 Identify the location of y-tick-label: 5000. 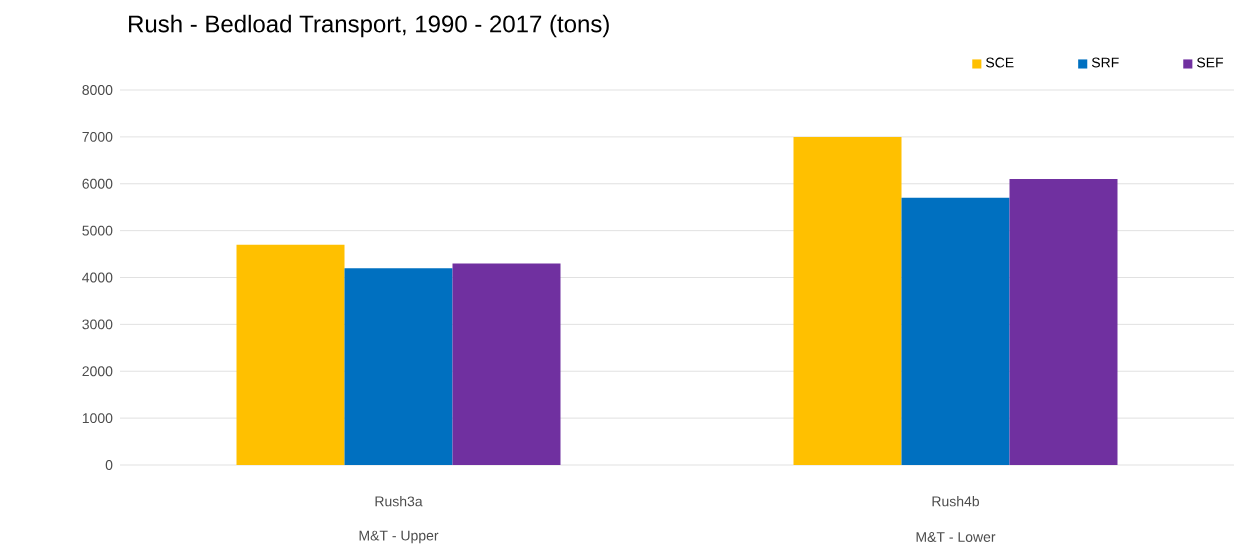
(97, 230).